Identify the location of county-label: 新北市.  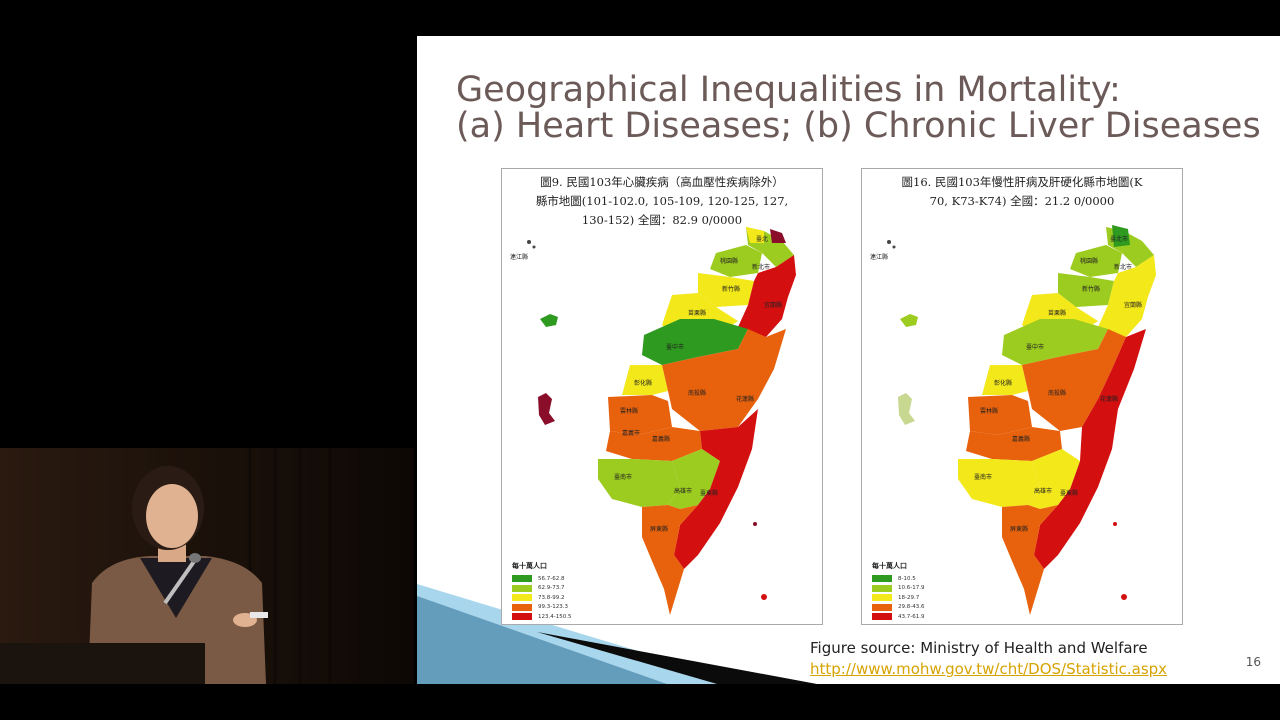
(761, 267).